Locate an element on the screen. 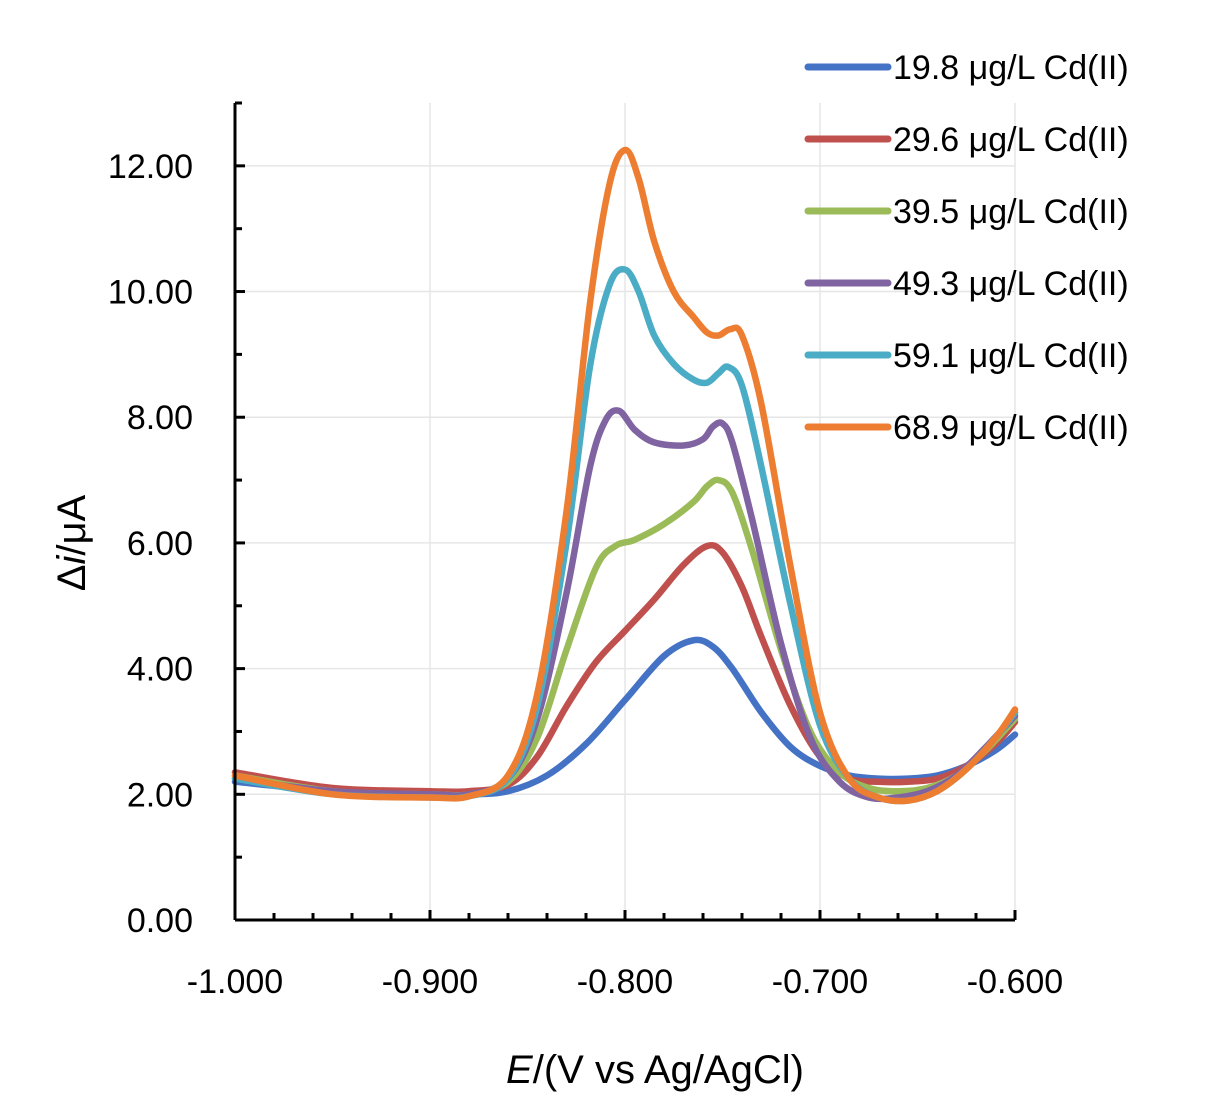 The height and width of the screenshot is (1115, 1220). x-tick-label: -1.000 is located at coordinates (235, 982).